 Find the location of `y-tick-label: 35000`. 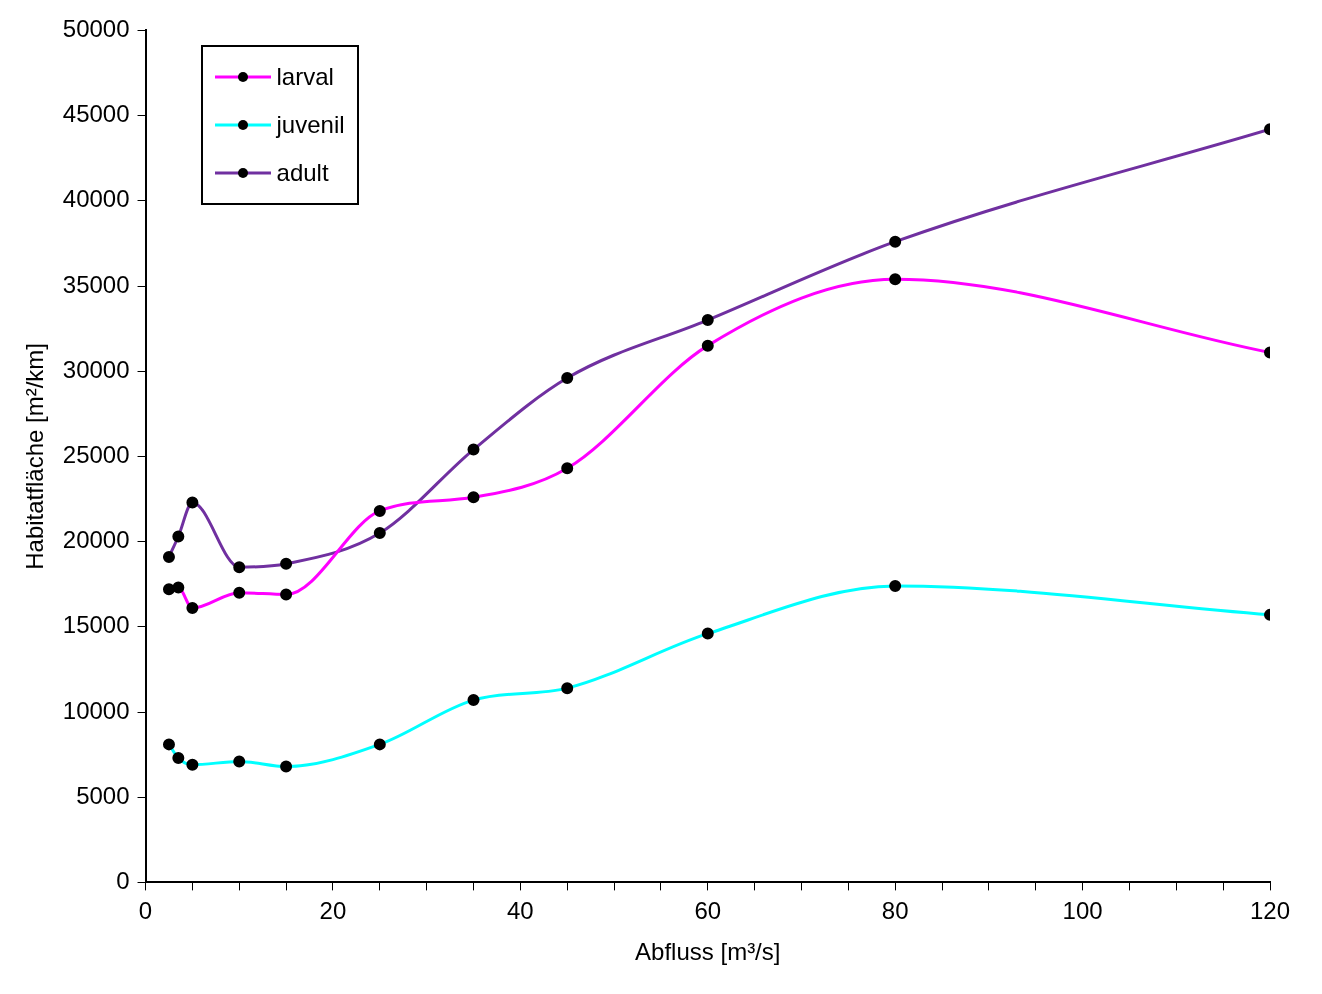

y-tick-label: 35000 is located at coordinates (96, 284).